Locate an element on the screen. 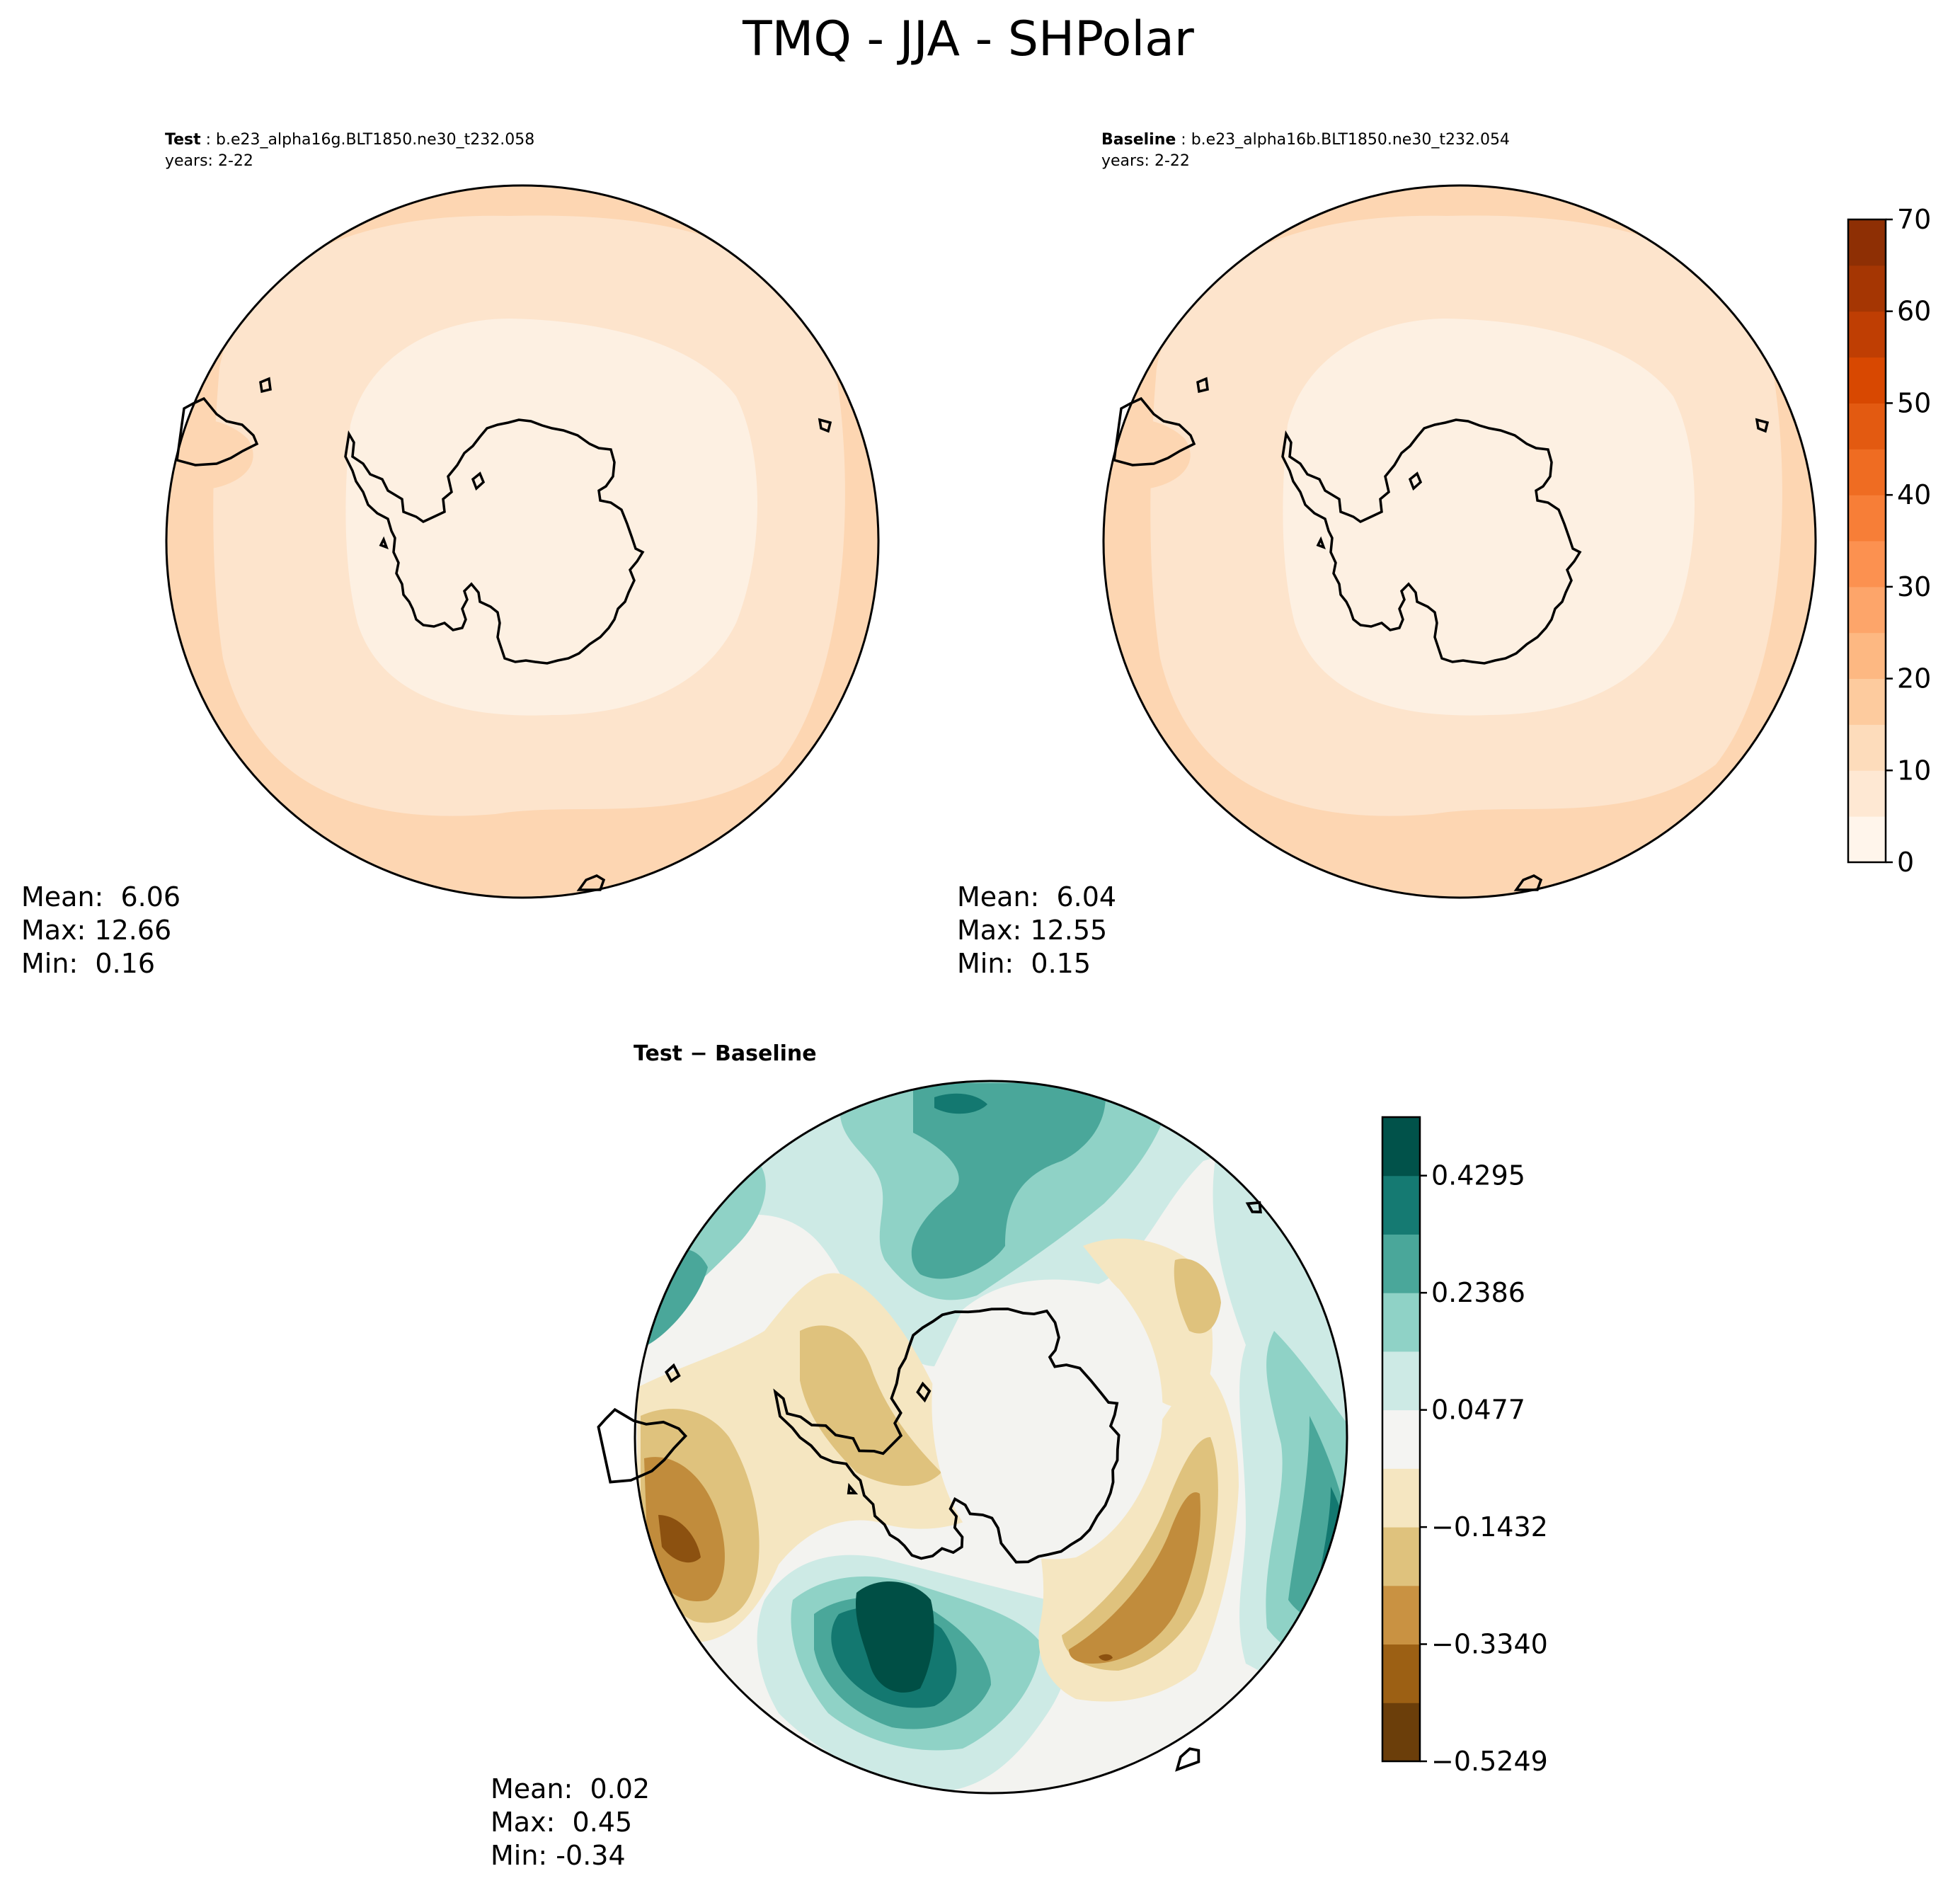 The image size is (1960, 1888). panel-test-years: years: 2-22 is located at coordinates (209, 161).